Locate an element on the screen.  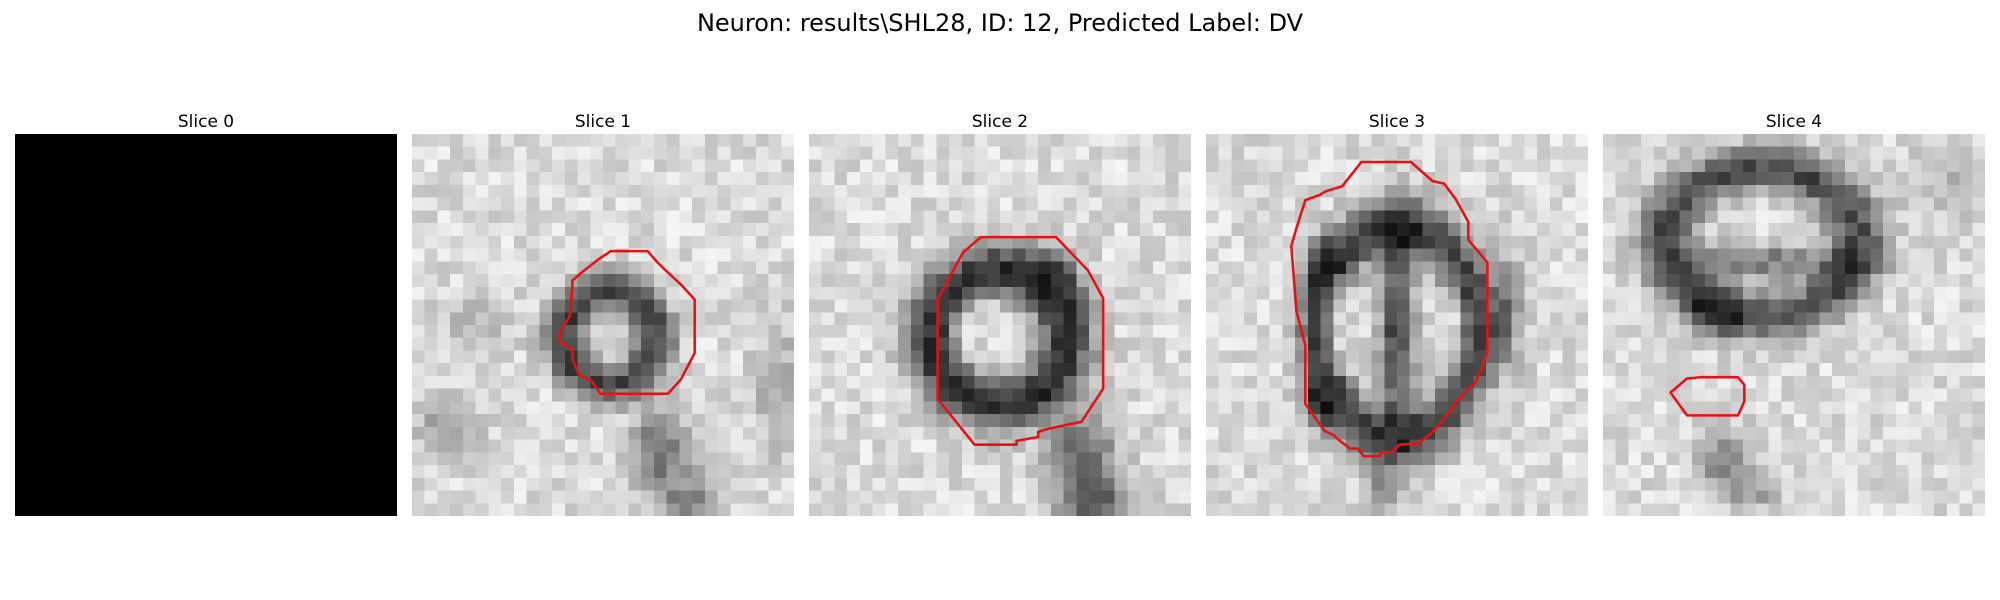
slice-panel-2: Slice 2 is located at coordinates (1000, 313).